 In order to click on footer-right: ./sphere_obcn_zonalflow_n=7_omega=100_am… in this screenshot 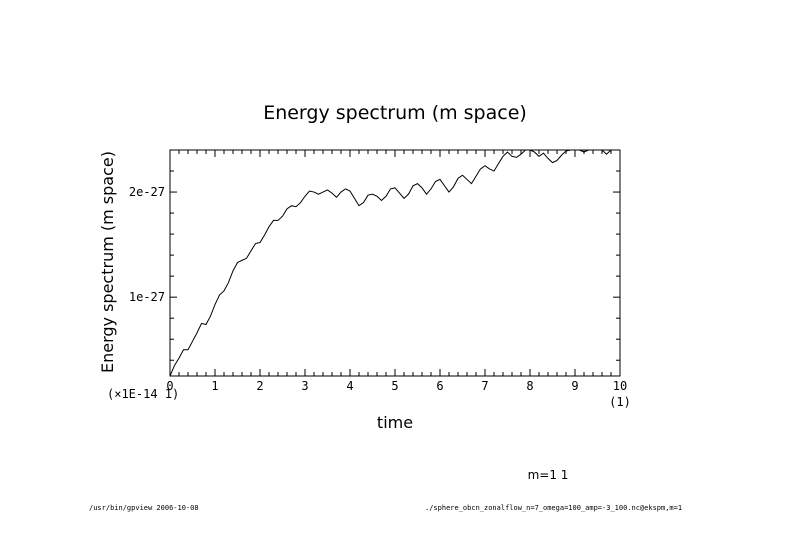, I will do `click(553, 508)`.